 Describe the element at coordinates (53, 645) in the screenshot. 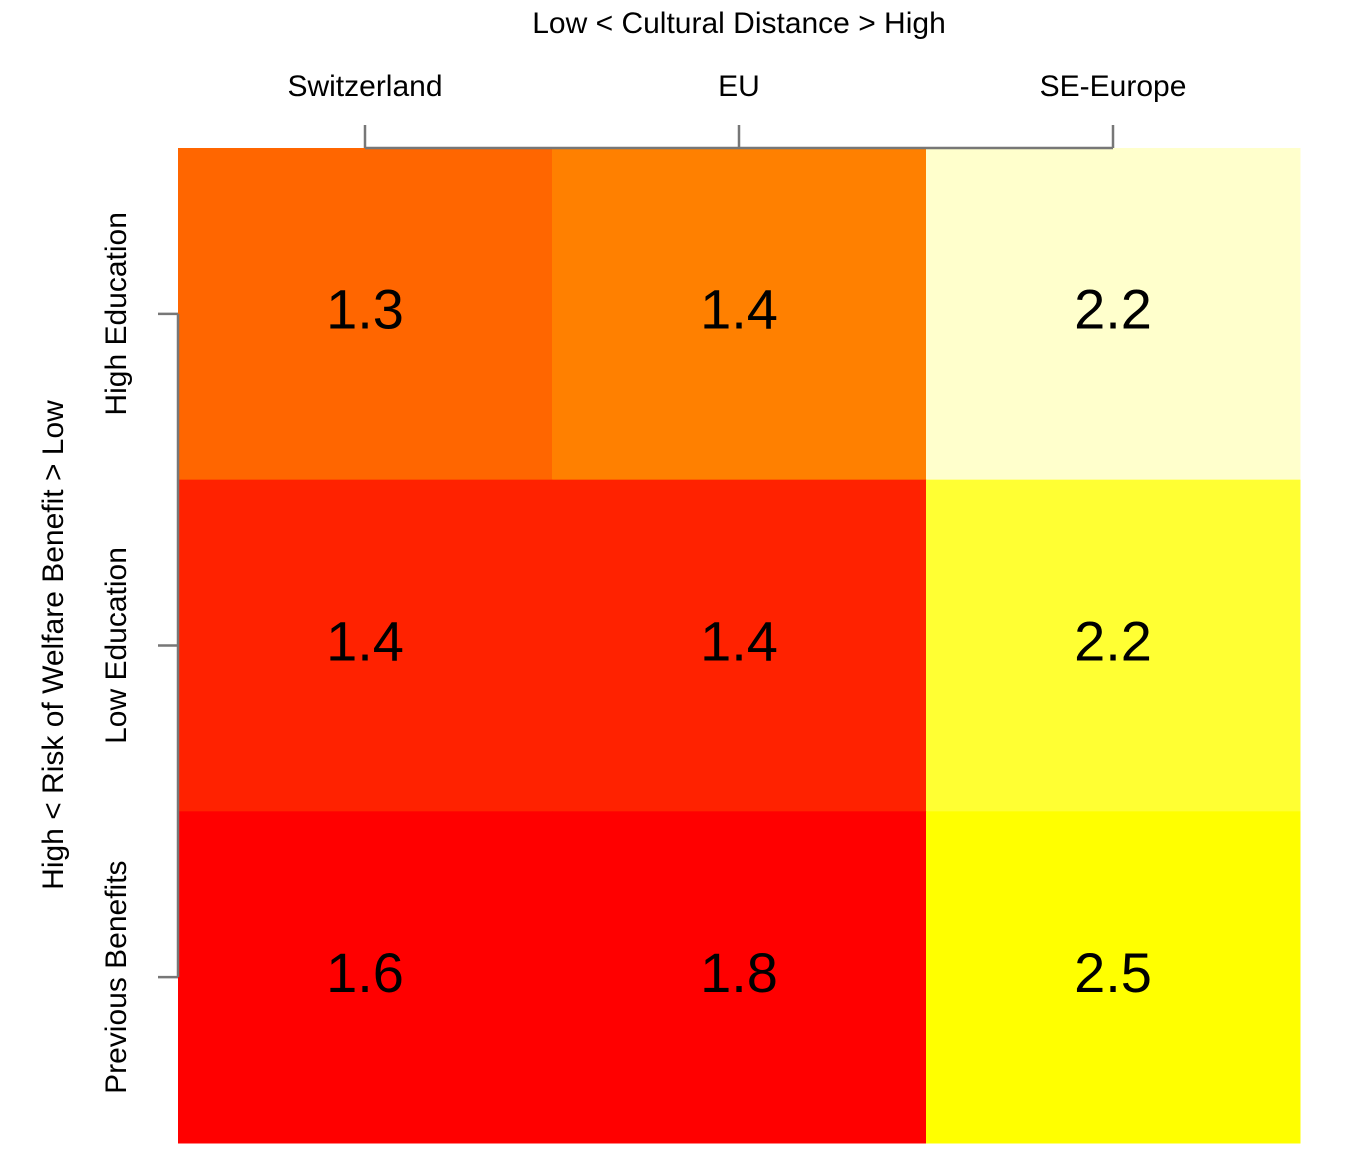

I see `y-axis-title: High < Risk of Welfare Benefit > Low` at that location.